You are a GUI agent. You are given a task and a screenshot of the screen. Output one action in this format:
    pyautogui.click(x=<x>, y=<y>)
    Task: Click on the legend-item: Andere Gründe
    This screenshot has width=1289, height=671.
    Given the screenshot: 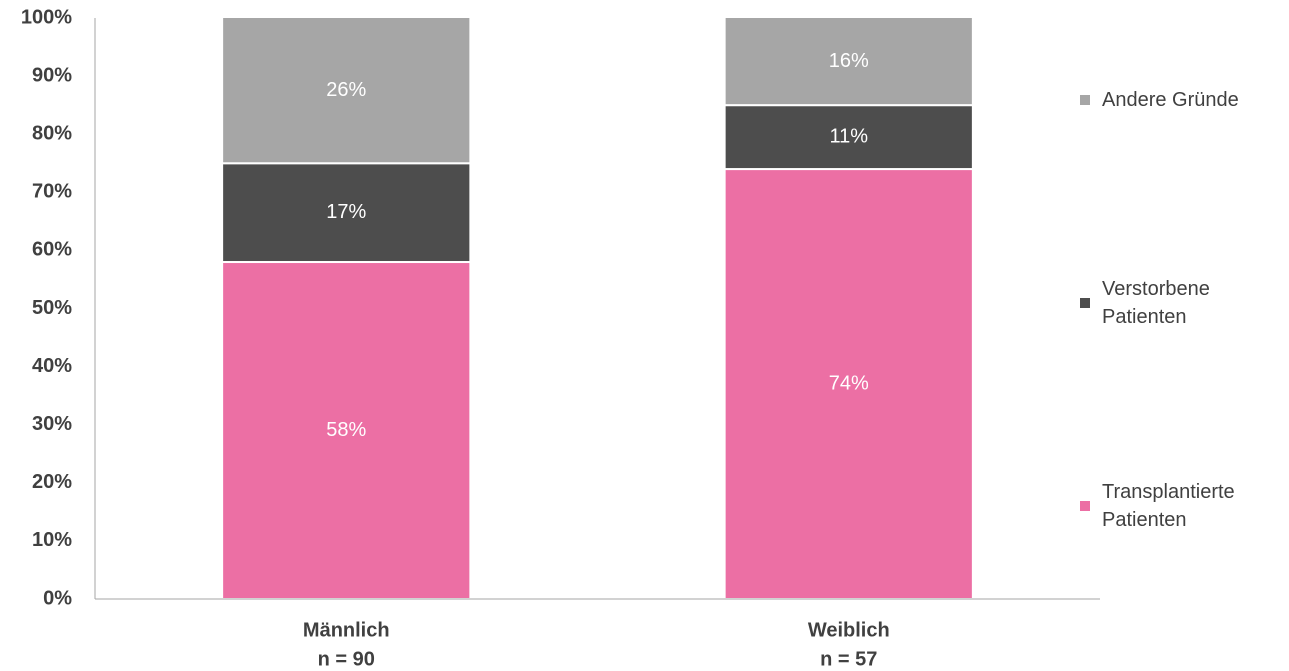 What is the action you would take?
    pyautogui.click(x=1175, y=100)
    